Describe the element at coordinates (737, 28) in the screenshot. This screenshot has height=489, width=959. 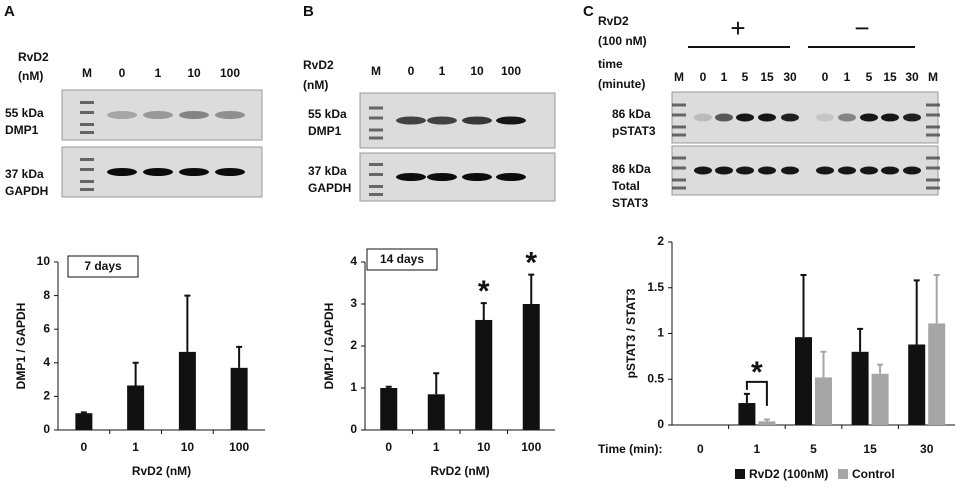
I see `treatment-group: +` at that location.